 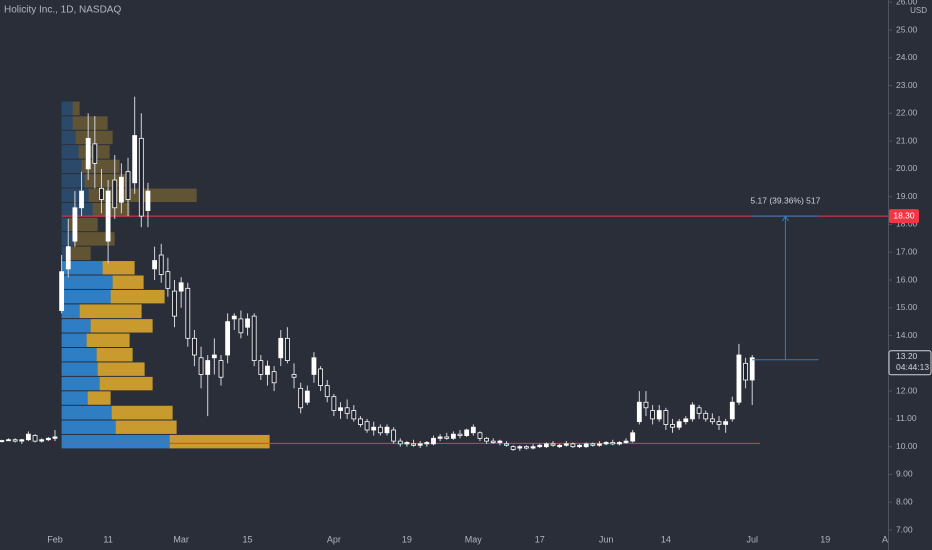 What do you see at coordinates (474, 539) in the screenshot?
I see `x-tick-label: May` at bounding box center [474, 539].